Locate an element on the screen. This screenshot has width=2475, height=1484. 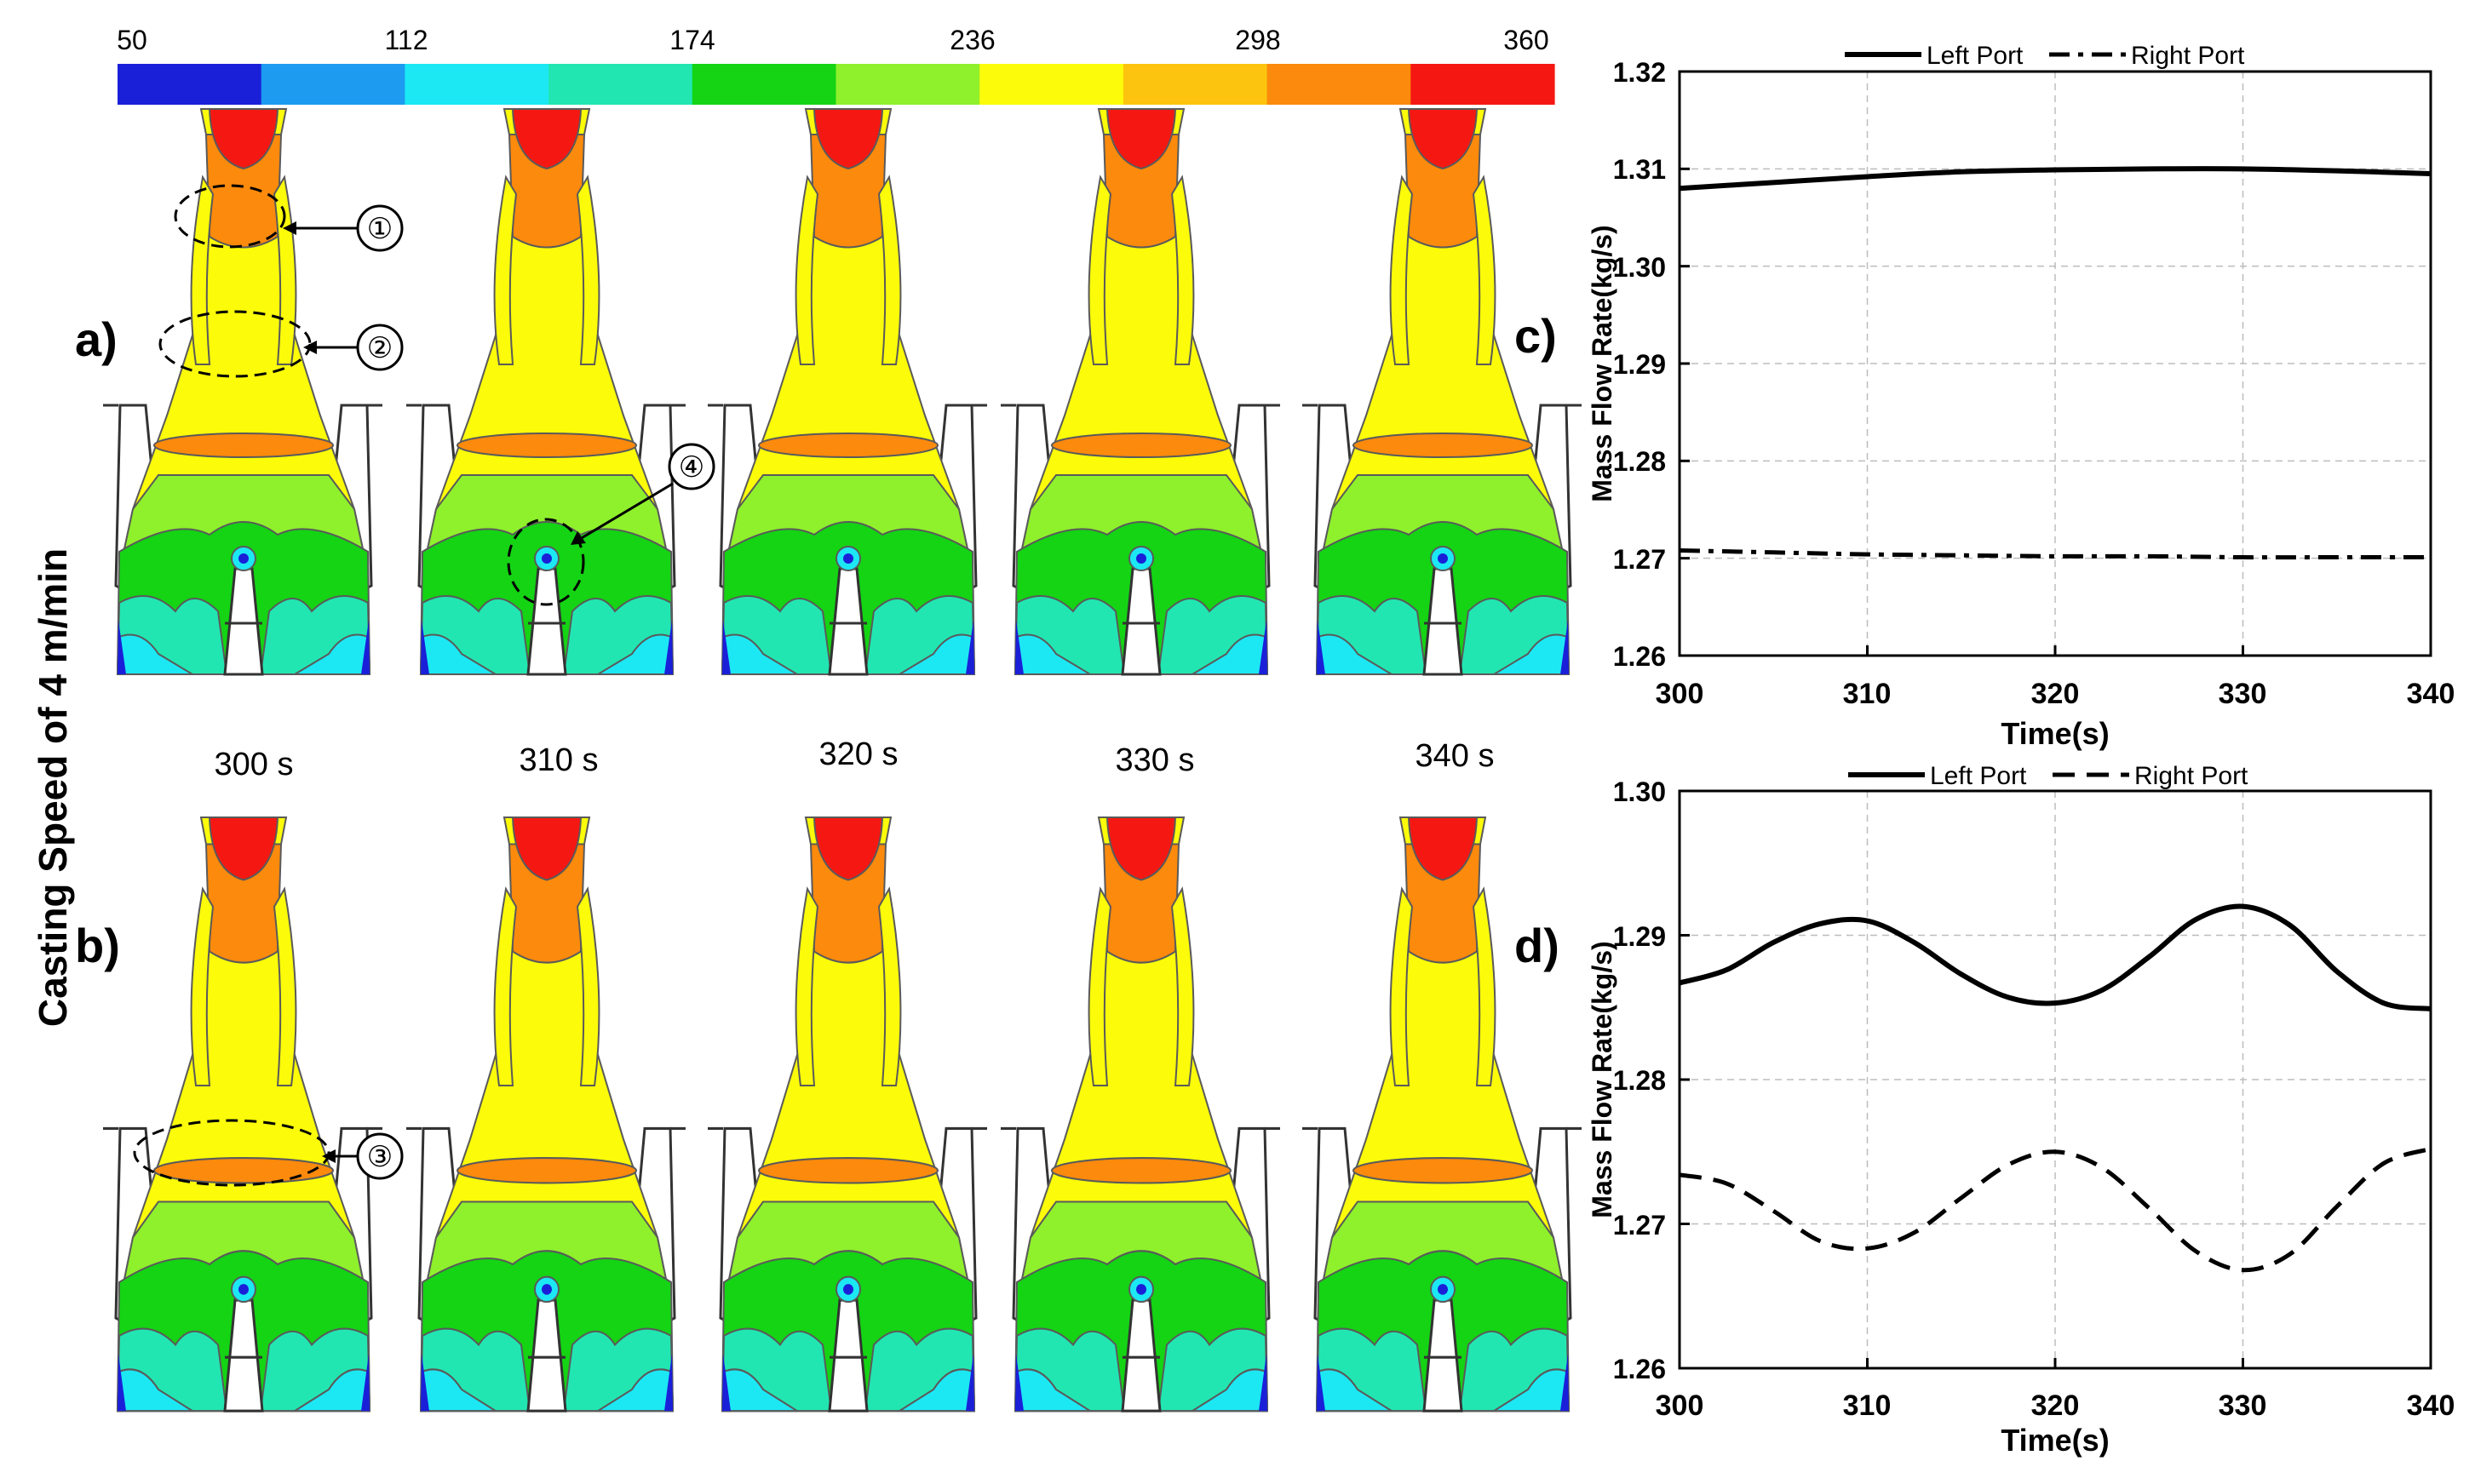
x-tick-label: 300 is located at coordinates (1680, 694).